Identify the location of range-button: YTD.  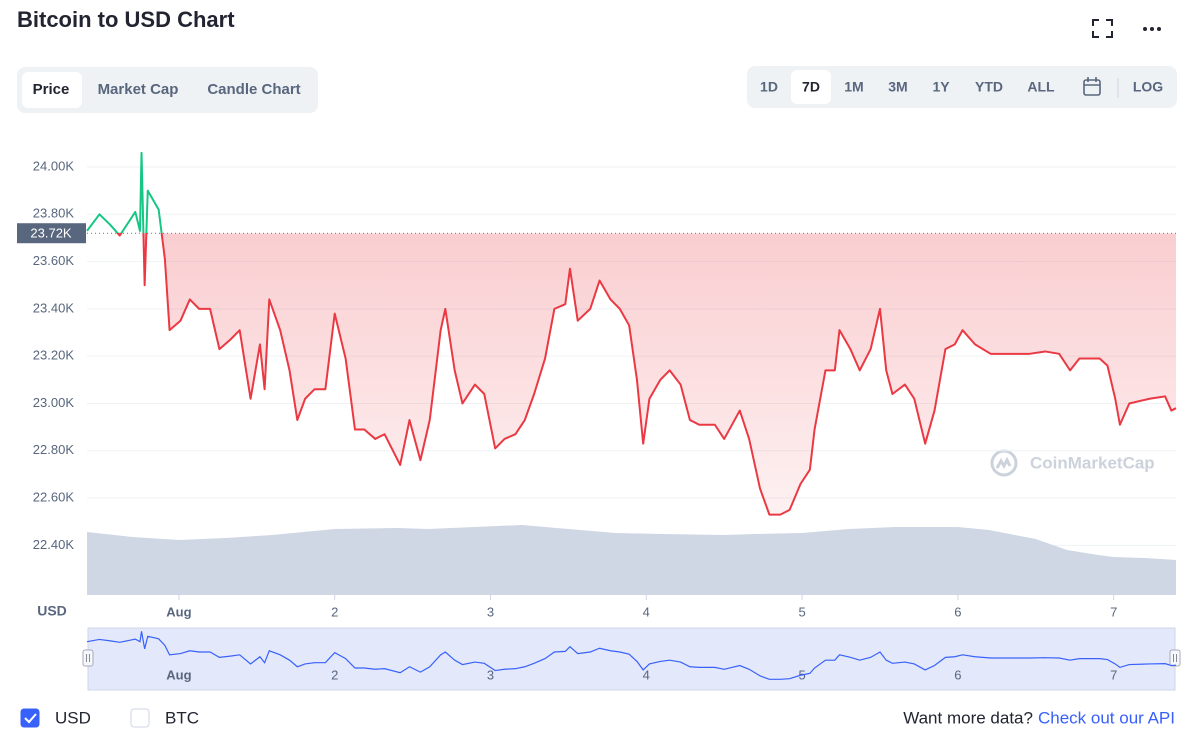
(989, 87).